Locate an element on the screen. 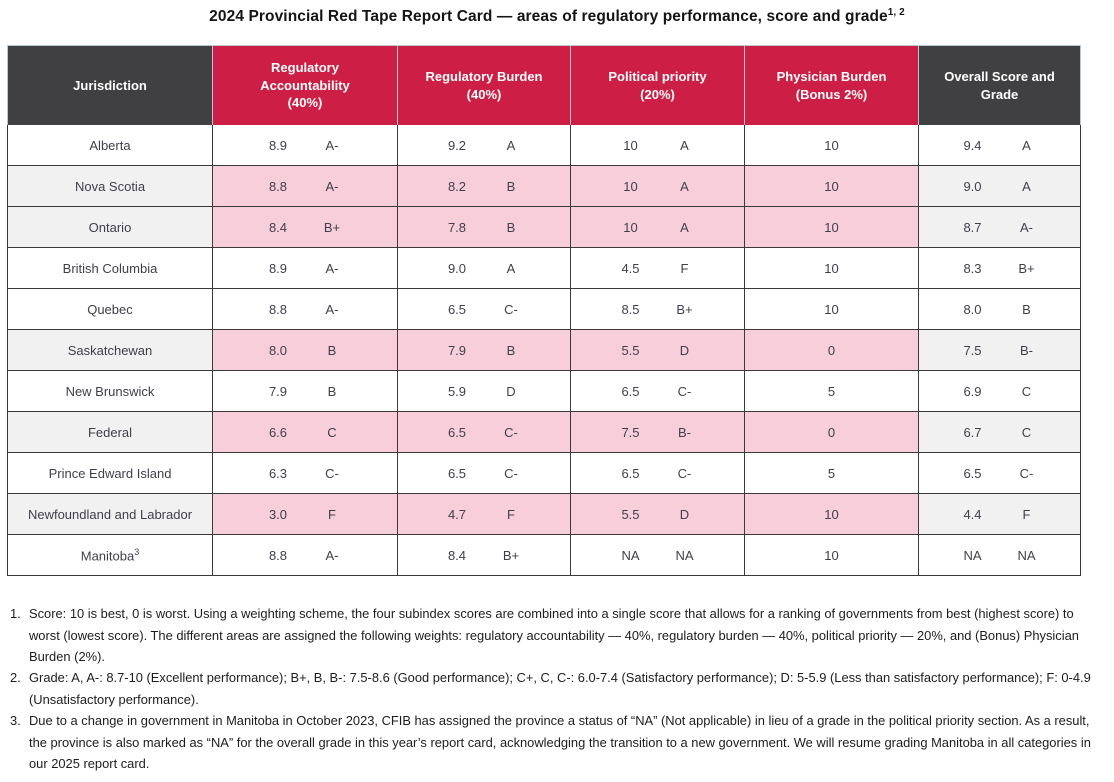 The image size is (1114, 782). jurisdiction-name: Ontario is located at coordinates (110, 227).